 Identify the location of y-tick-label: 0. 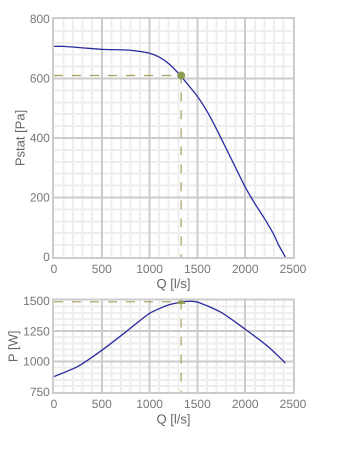
(46, 257).